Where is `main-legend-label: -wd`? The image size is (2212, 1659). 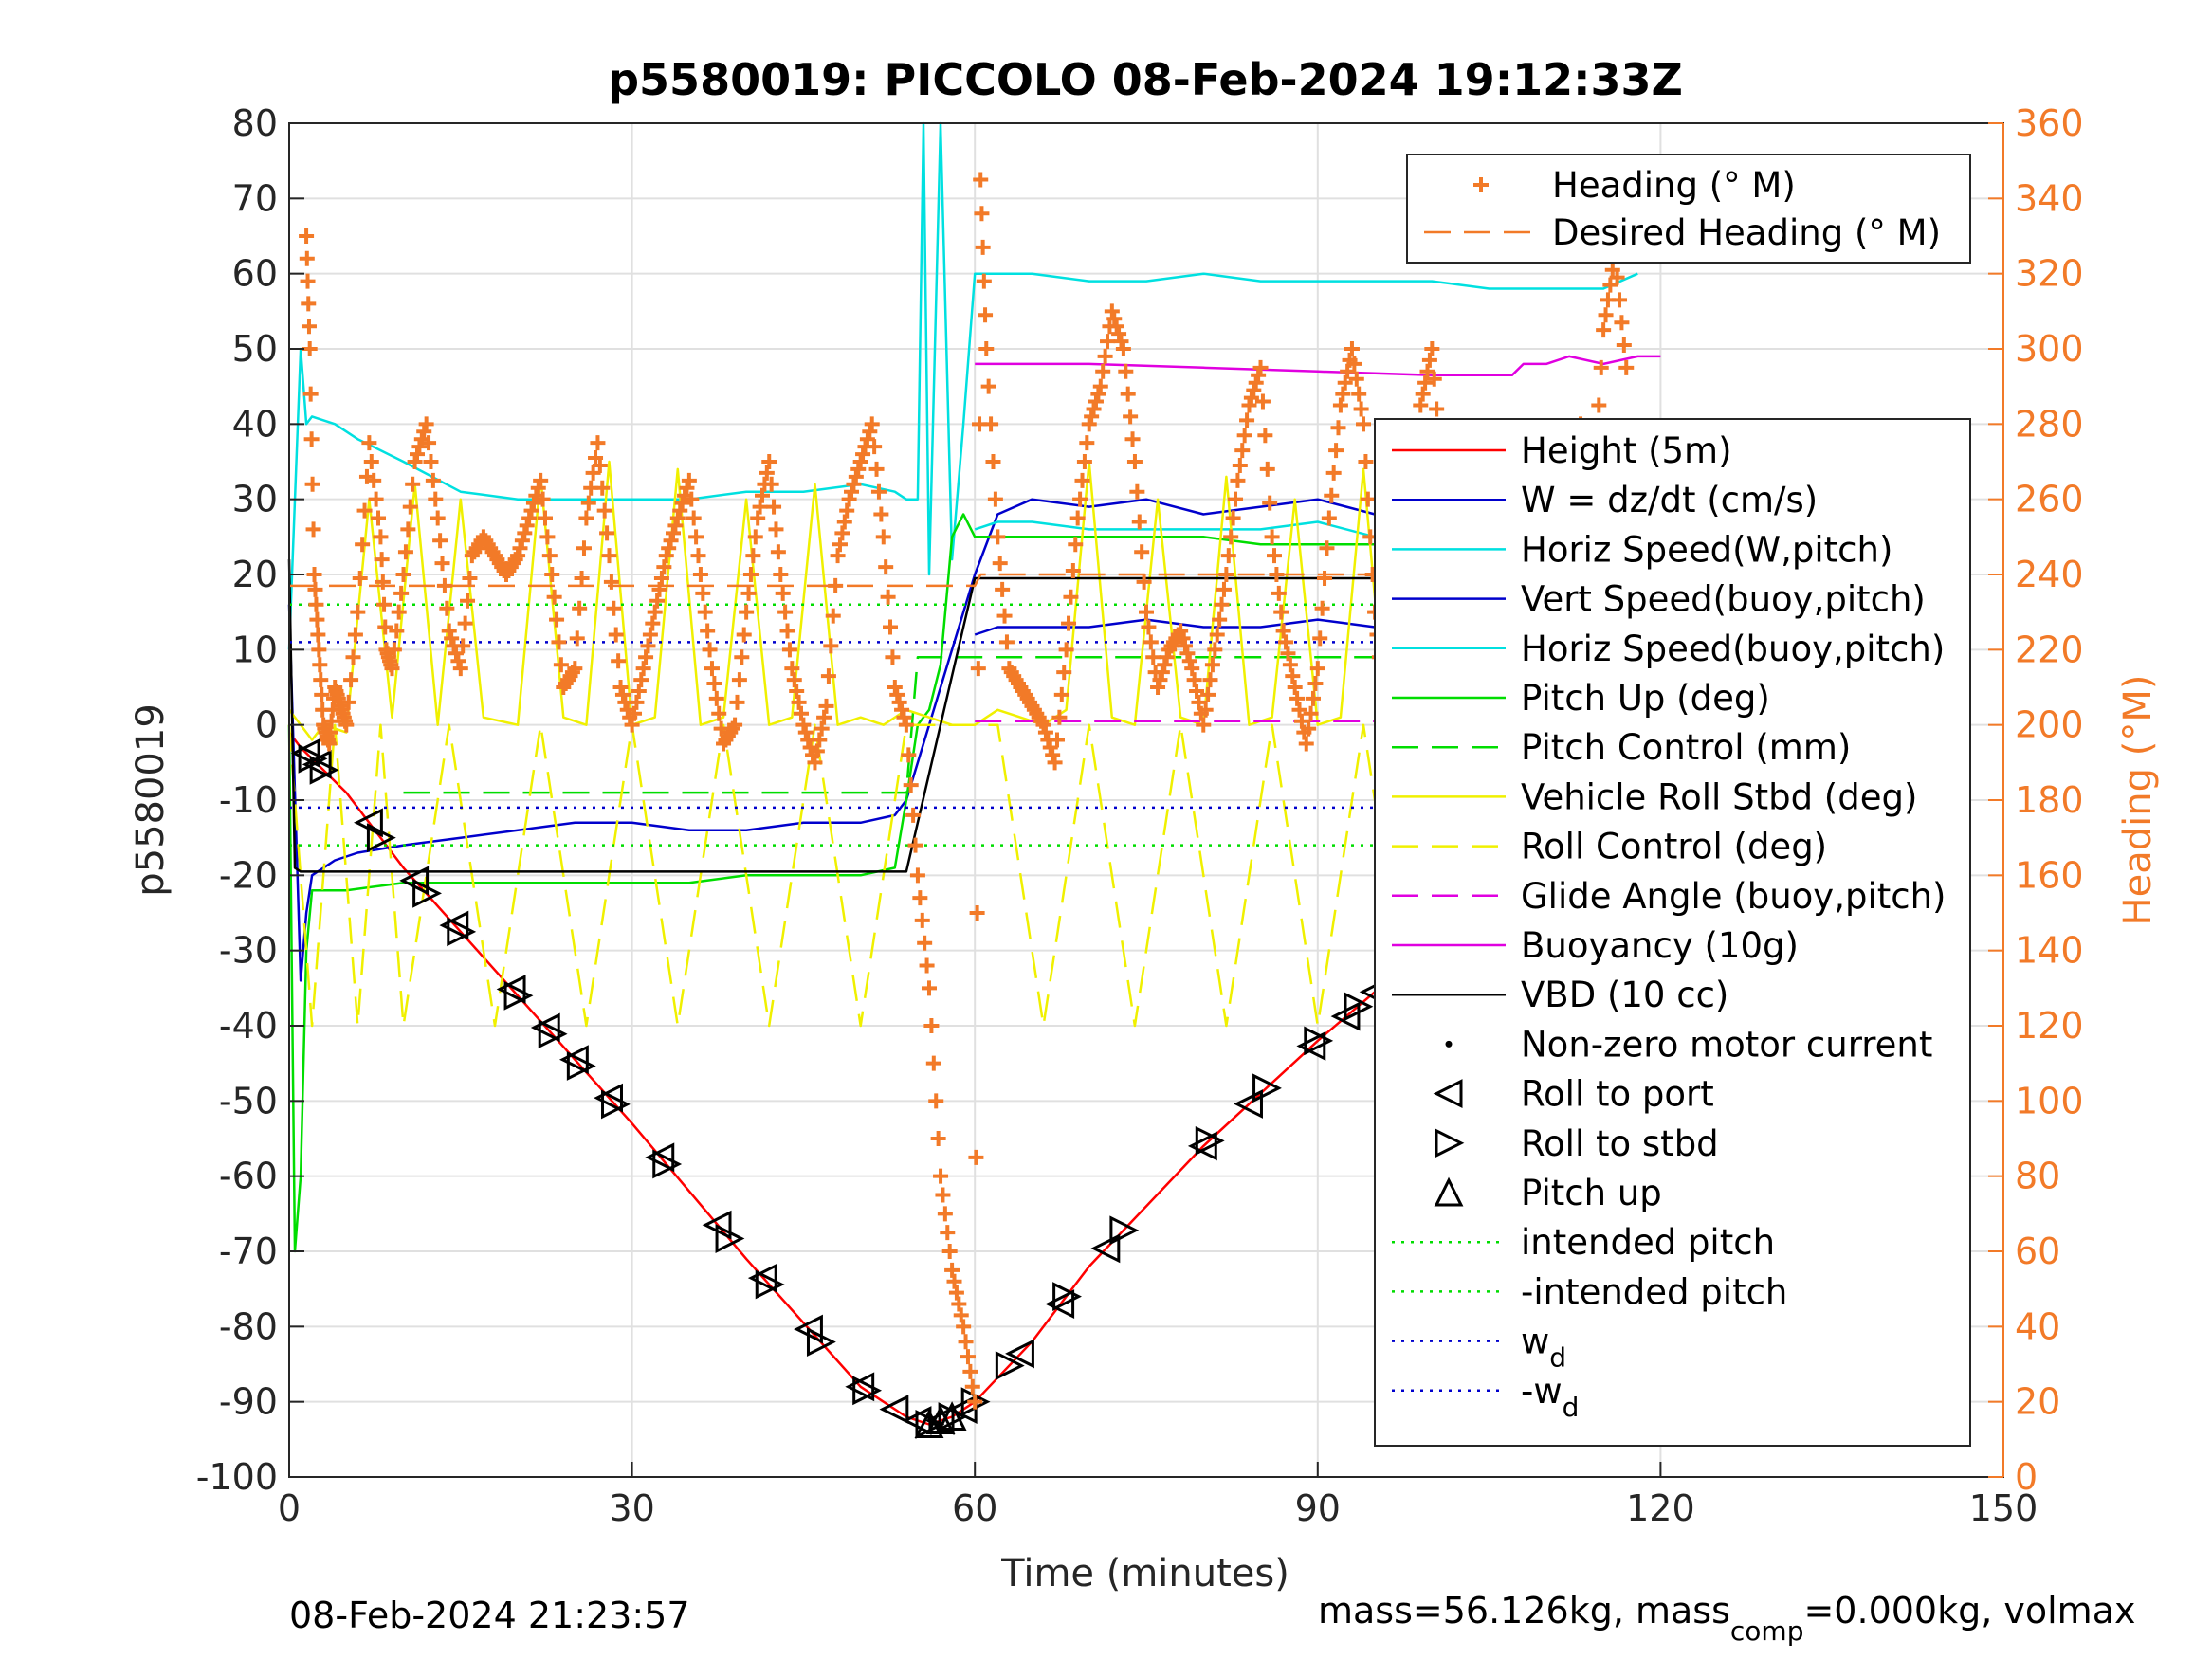
main-legend-label: -wd is located at coordinates (1550, 1397).